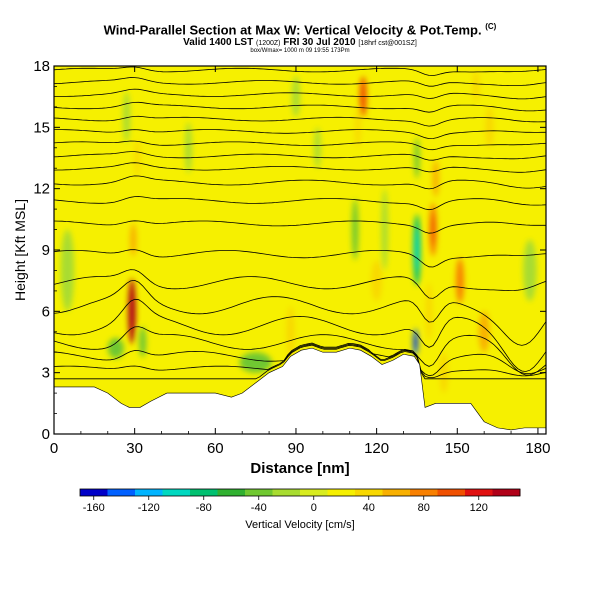 The height and width of the screenshot is (600, 600). I want to click on colorbar-tick-label-0: 0, so click(314, 508).